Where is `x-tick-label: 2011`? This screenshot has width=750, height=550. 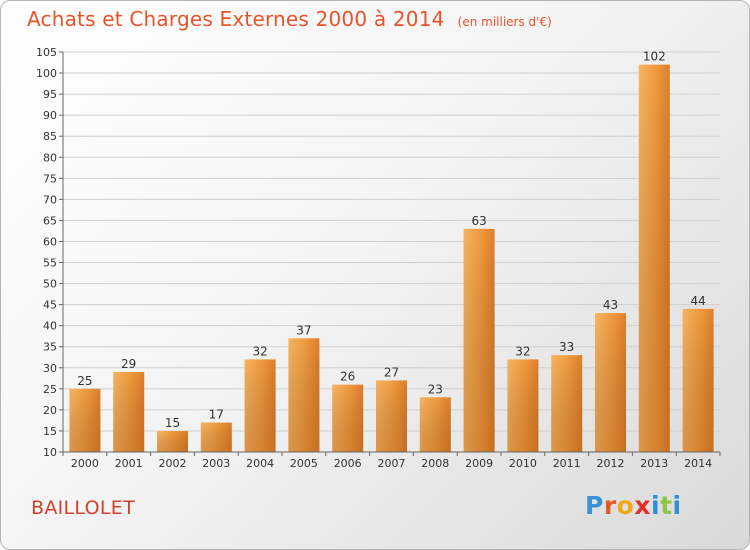 x-tick-label: 2011 is located at coordinates (567, 463).